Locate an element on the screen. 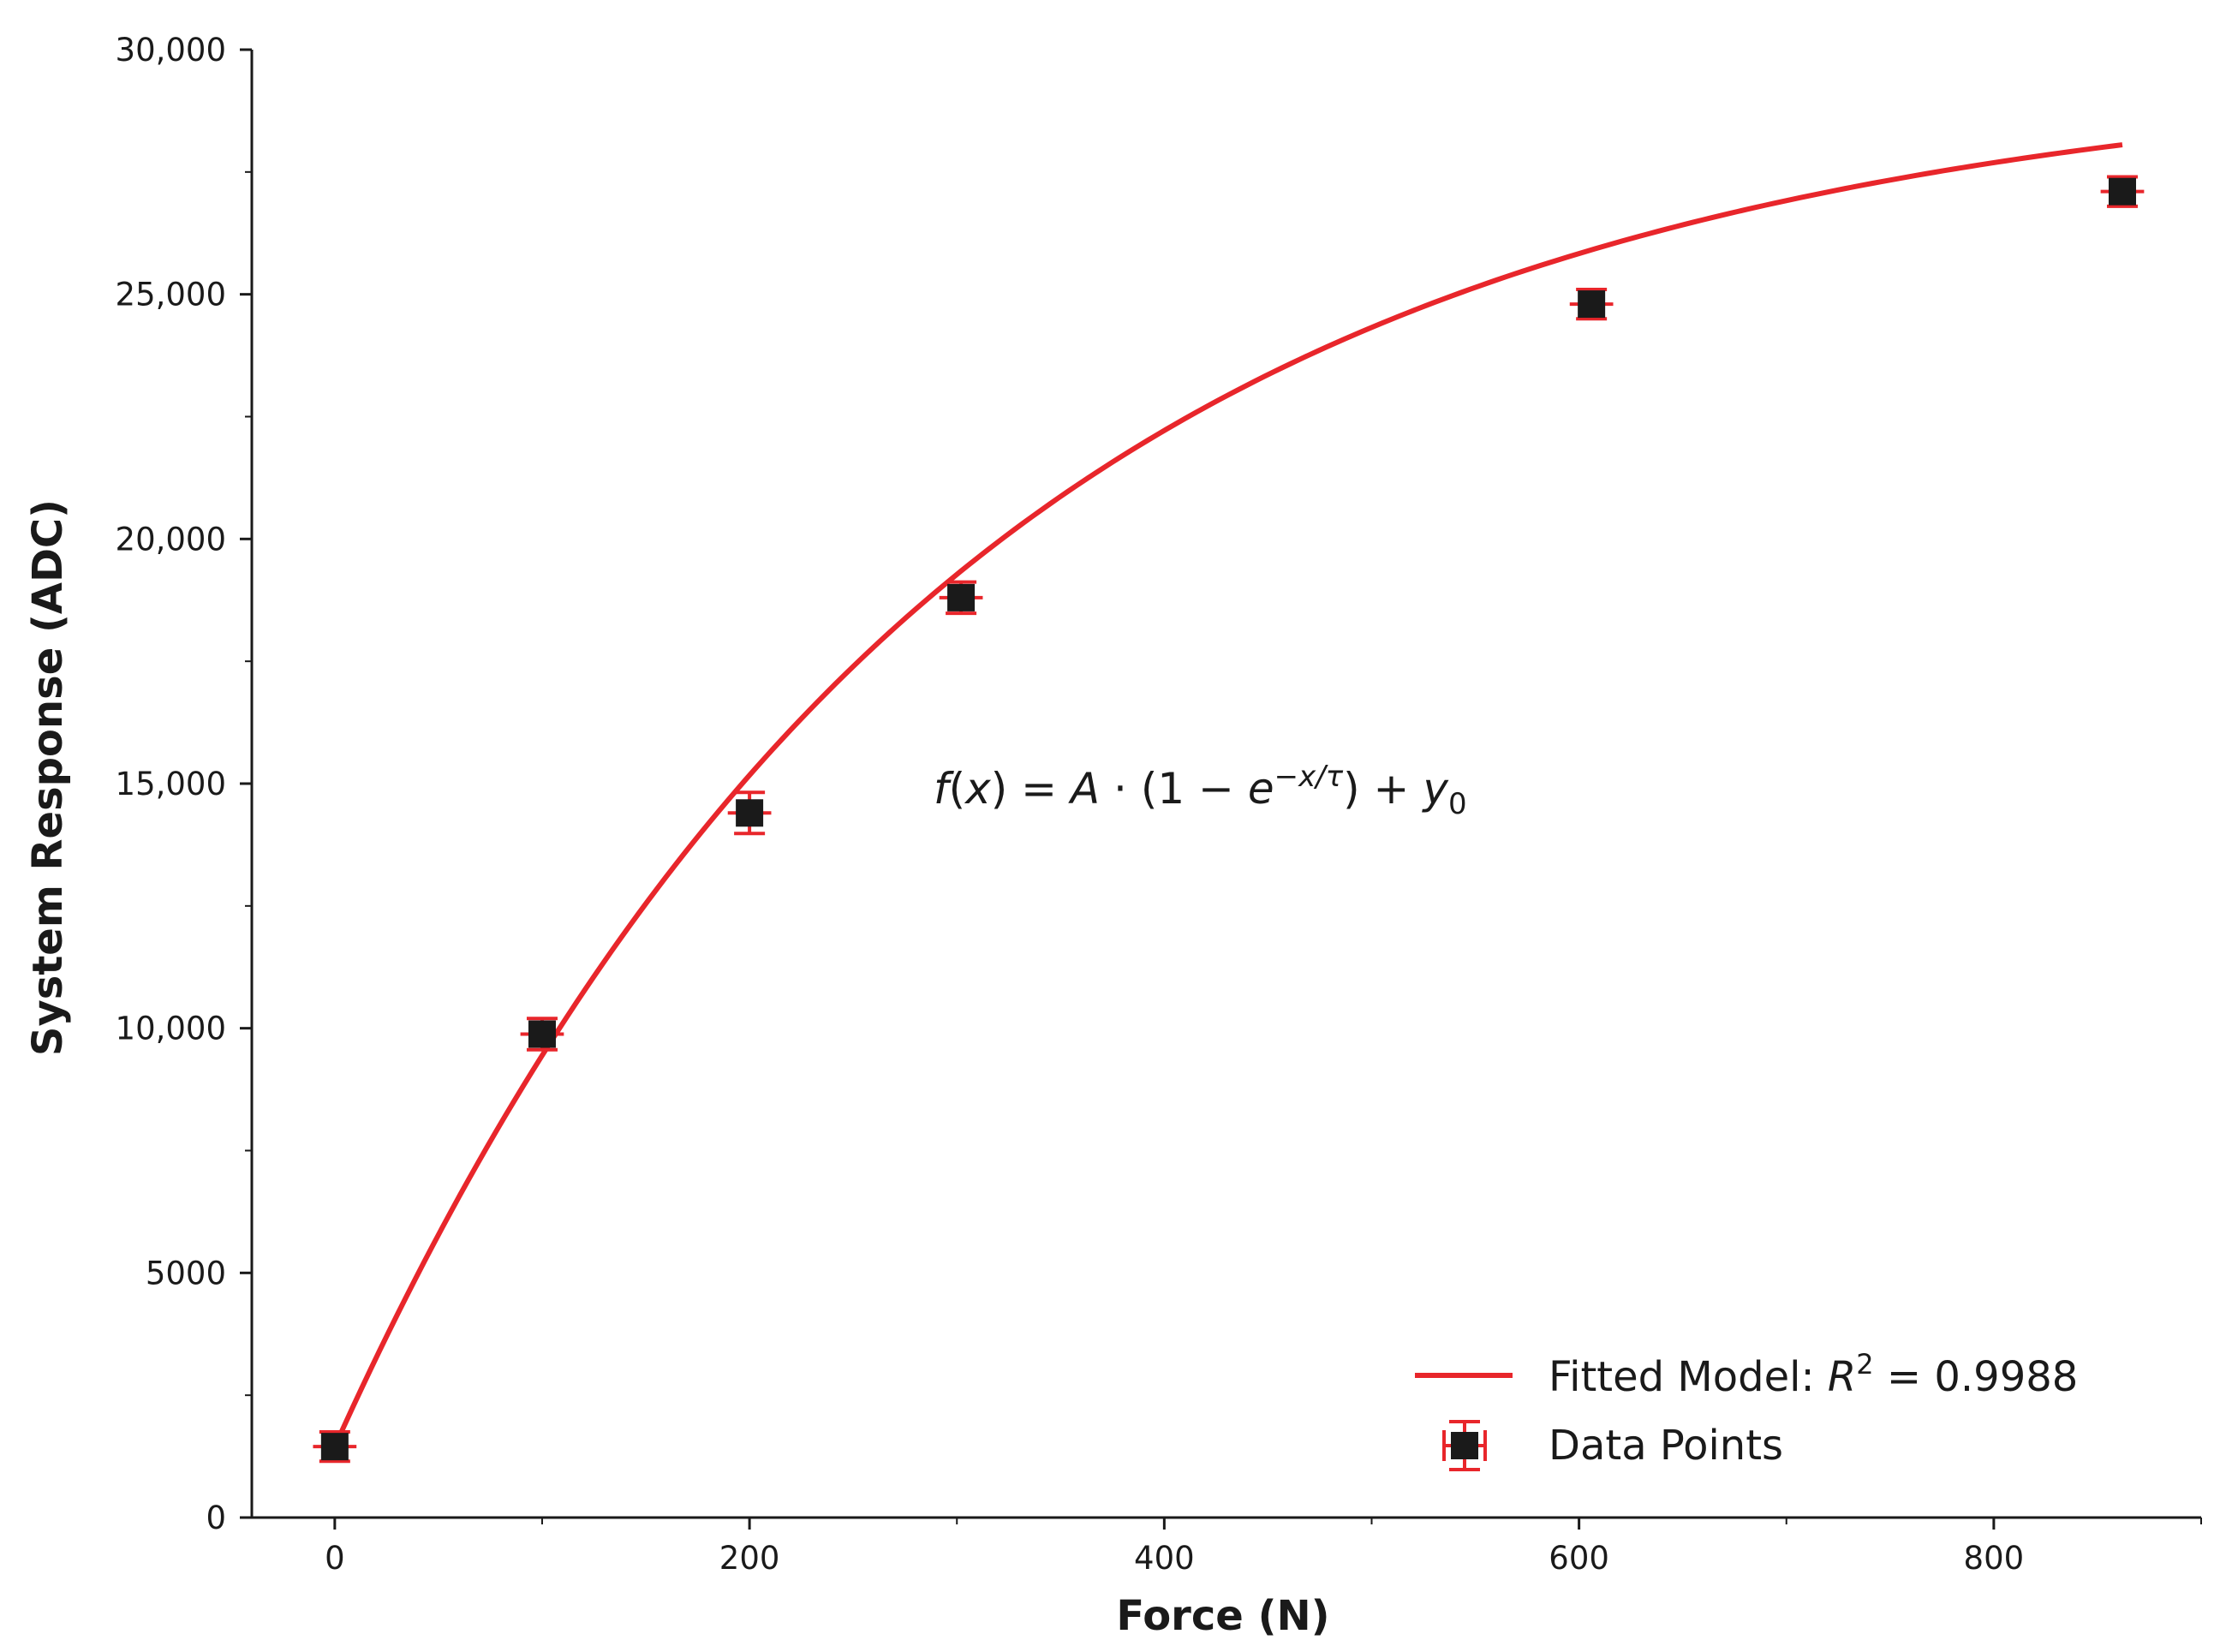 Image resolution: width=2220 pixels, height=1652 pixels. x-tick-label: 200 is located at coordinates (749, 1558).